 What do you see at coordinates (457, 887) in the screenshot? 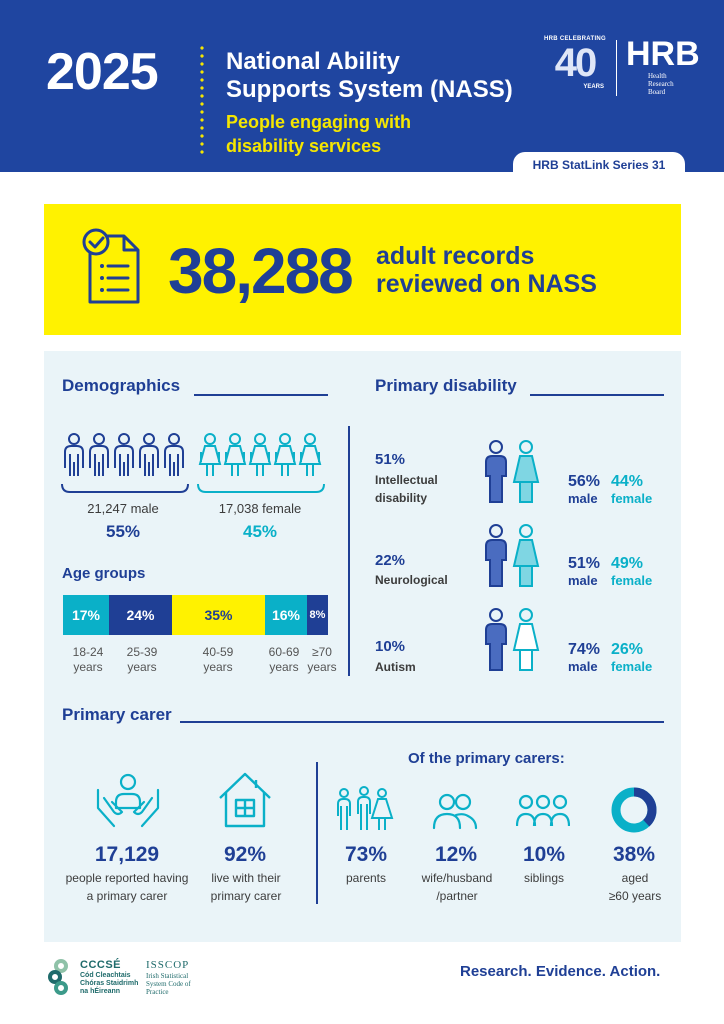
I see `spouse-label: wife/husband/partner` at bounding box center [457, 887].